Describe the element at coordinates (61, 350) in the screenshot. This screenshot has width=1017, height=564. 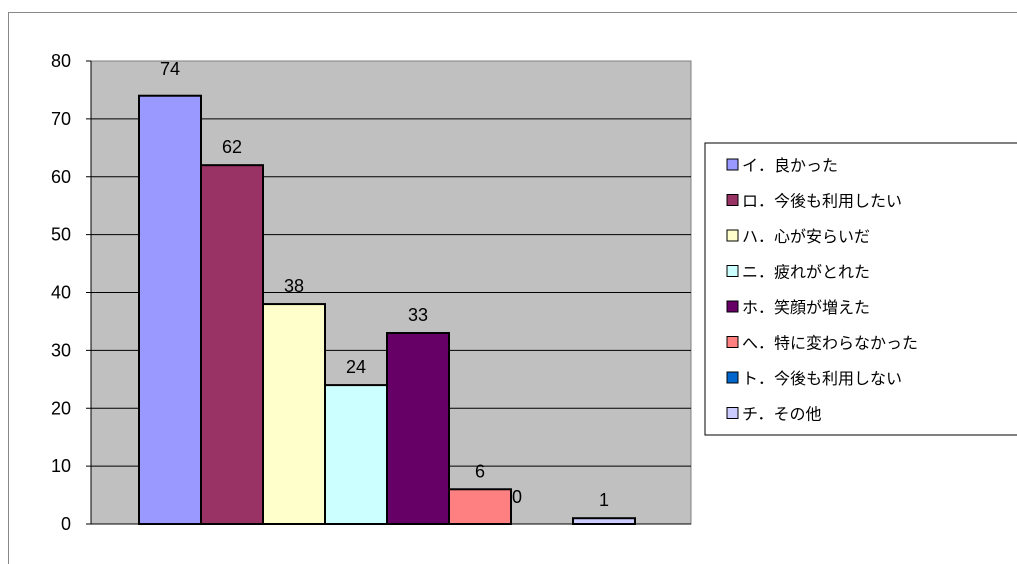
I see `y-tick-label: 30` at that location.